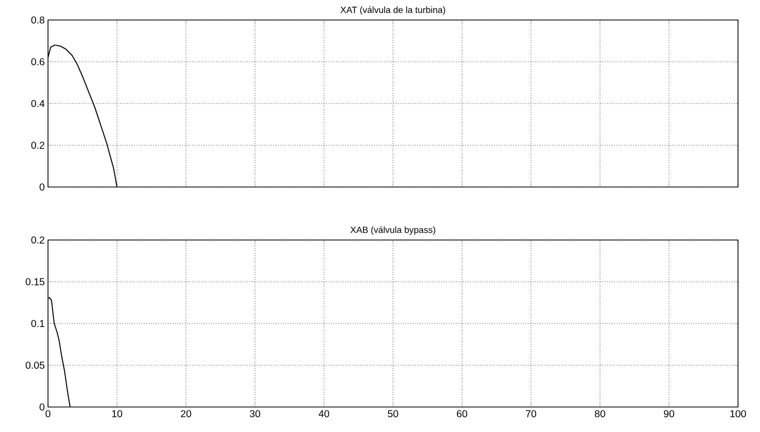 Image resolution: width=760 pixels, height=432 pixels. Describe the element at coordinates (35, 282) in the screenshot. I see `y-tick-label: 0.15` at that location.